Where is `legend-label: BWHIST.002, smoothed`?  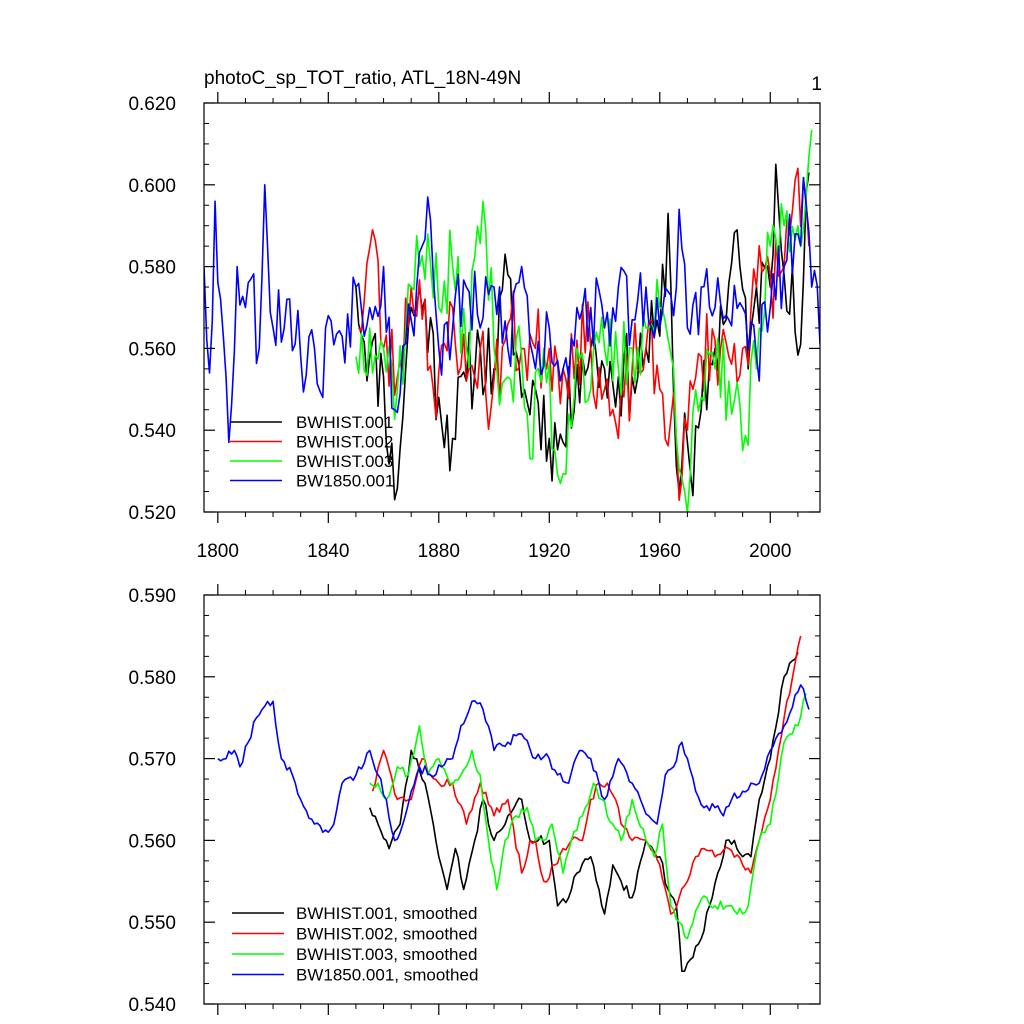 legend-label: BWHIST.002, smoothed is located at coordinates (386, 934).